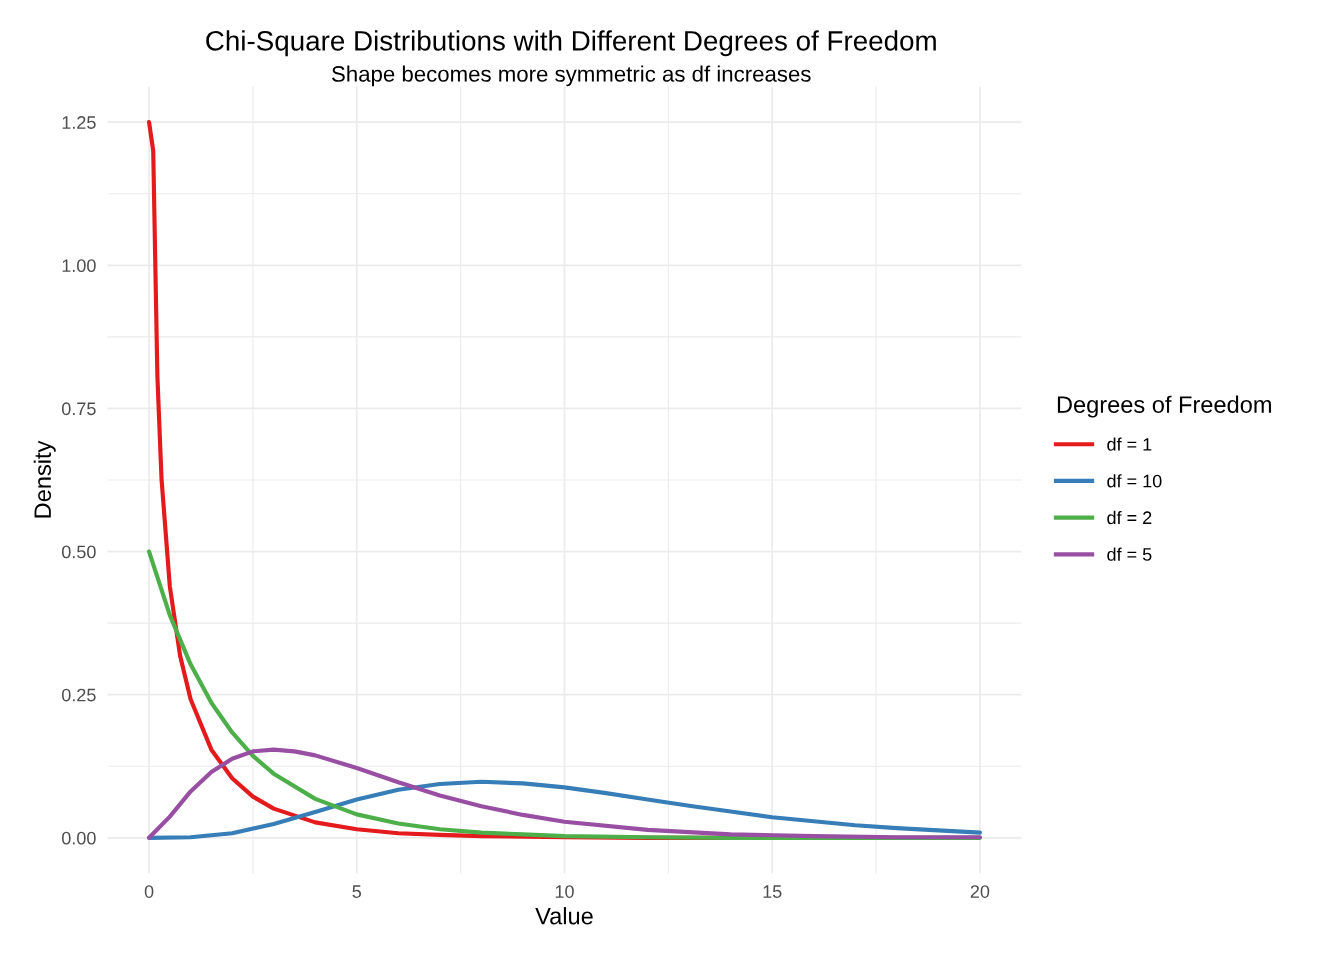 The height and width of the screenshot is (960, 1344). What do you see at coordinates (1164, 406) in the screenshot?
I see `legend-title: Degrees of Freedom` at bounding box center [1164, 406].